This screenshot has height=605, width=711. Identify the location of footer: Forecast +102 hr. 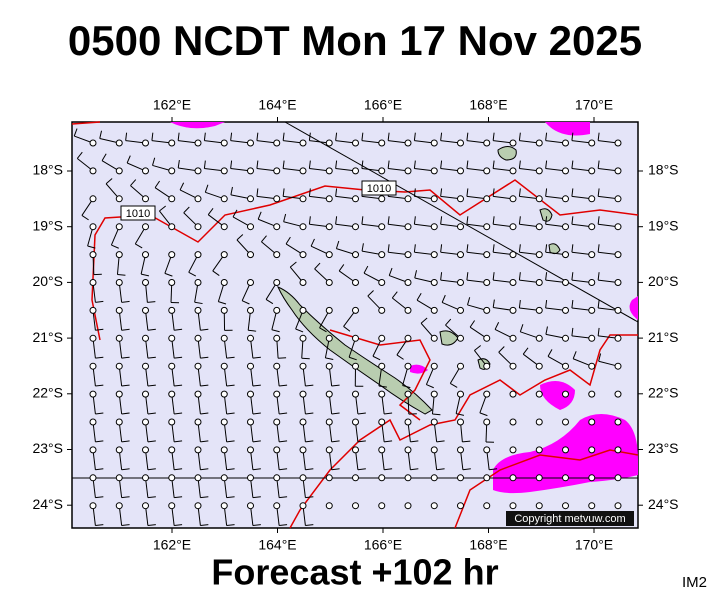
(354, 572).